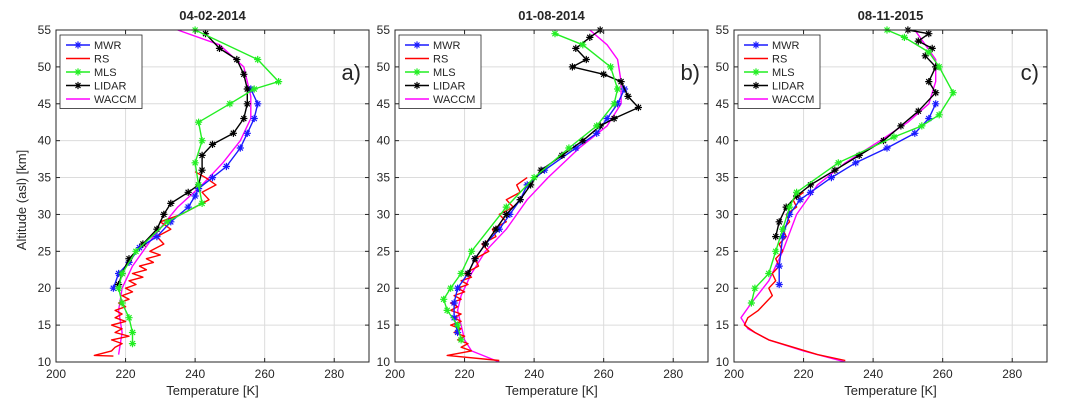 Image resolution: width=1071 pixels, height=404 pixels. Describe the element at coordinates (723, 104) in the screenshot. I see `y-tick-label: 45` at that location.